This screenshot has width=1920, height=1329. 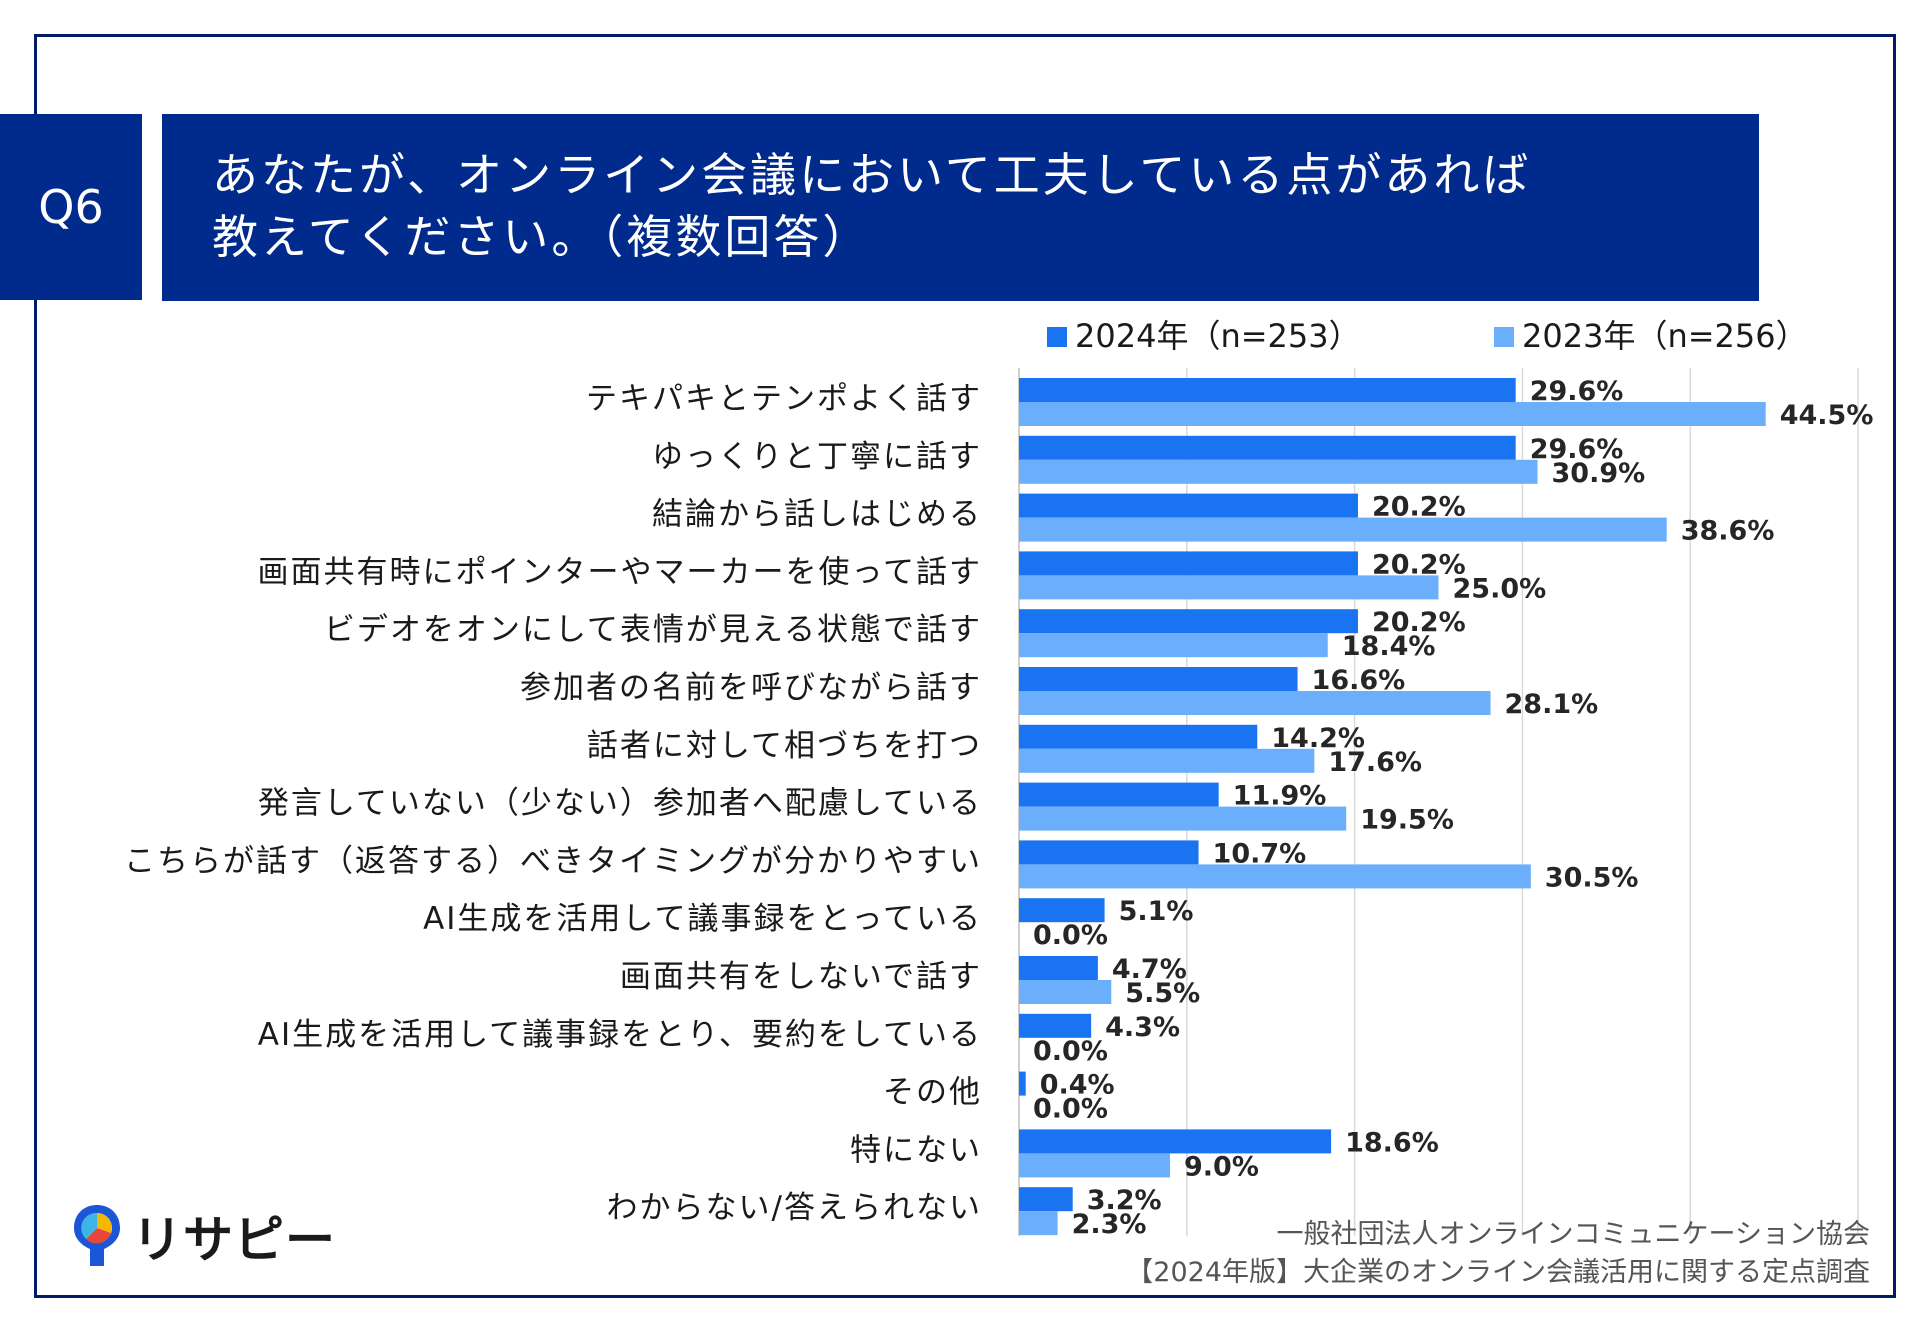 What do you see at coordinates (1070, 1109) in the screenshot?
I see `data-label-1-12: 0.0%` at bounding box center [1070, 1109].